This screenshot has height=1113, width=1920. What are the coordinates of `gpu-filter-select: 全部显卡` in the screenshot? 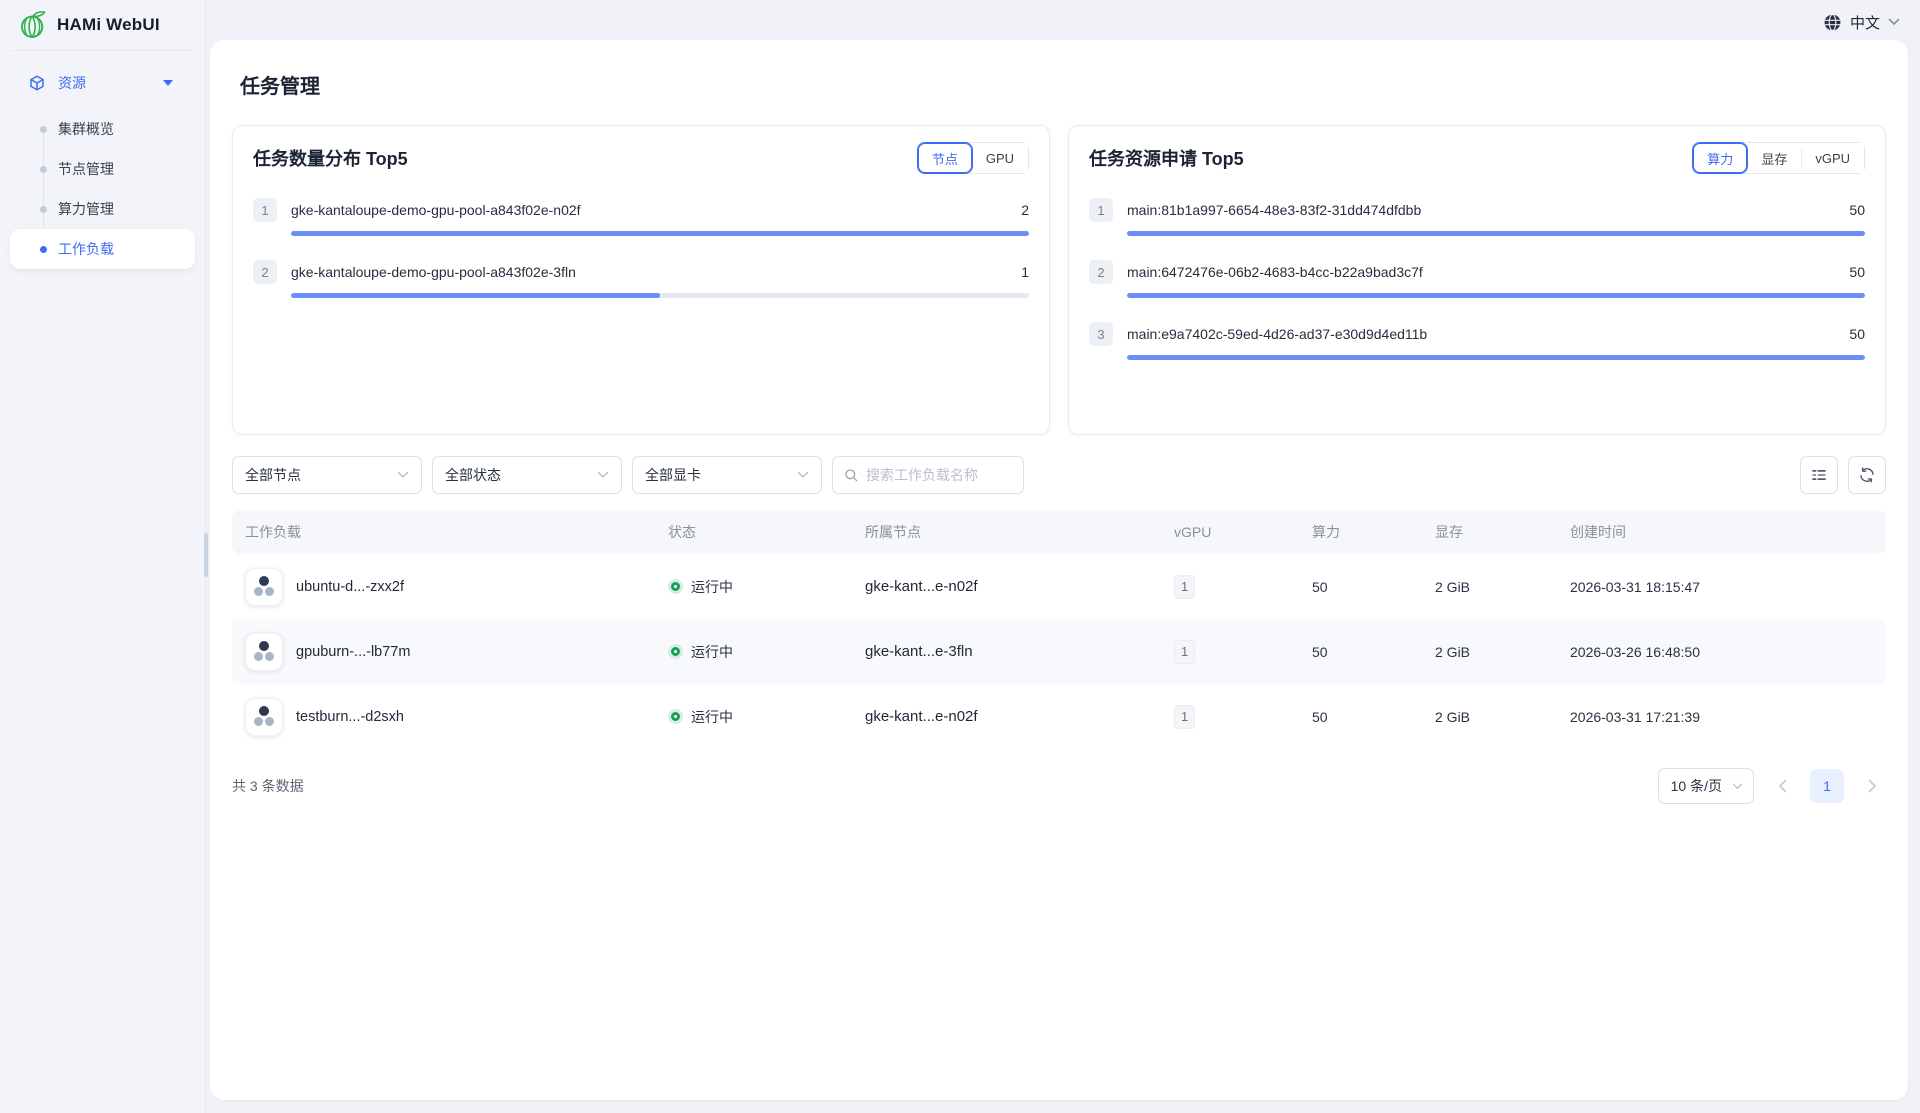 It's located at (727, 475).